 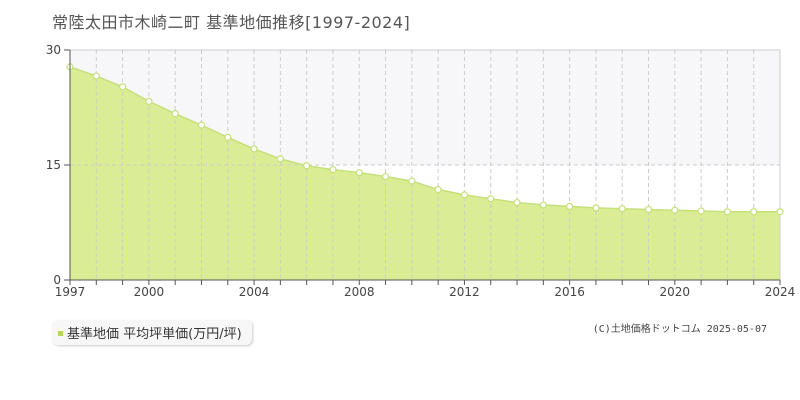 I want to click on chart-title: 常陸太田市木崎二町 基準地価推移[1997-2024], so click(x=231, y=22).